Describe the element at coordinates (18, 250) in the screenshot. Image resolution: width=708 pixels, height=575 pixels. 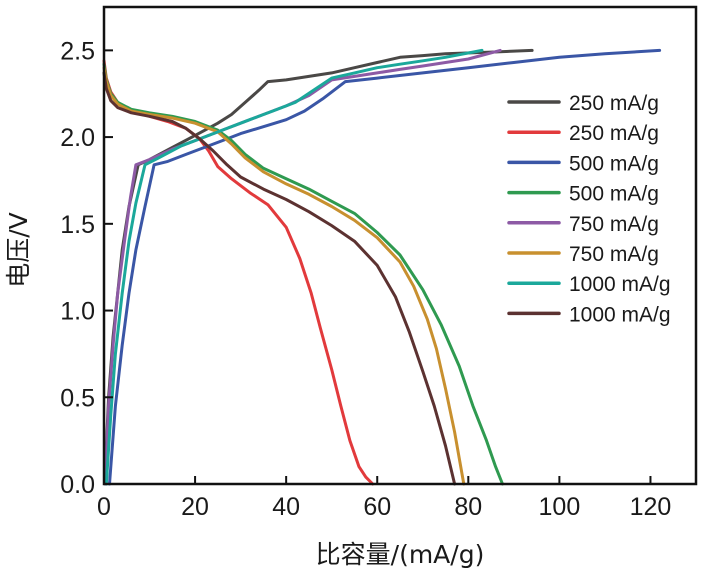
I see `y-axis-title: 电压/V` at that location.